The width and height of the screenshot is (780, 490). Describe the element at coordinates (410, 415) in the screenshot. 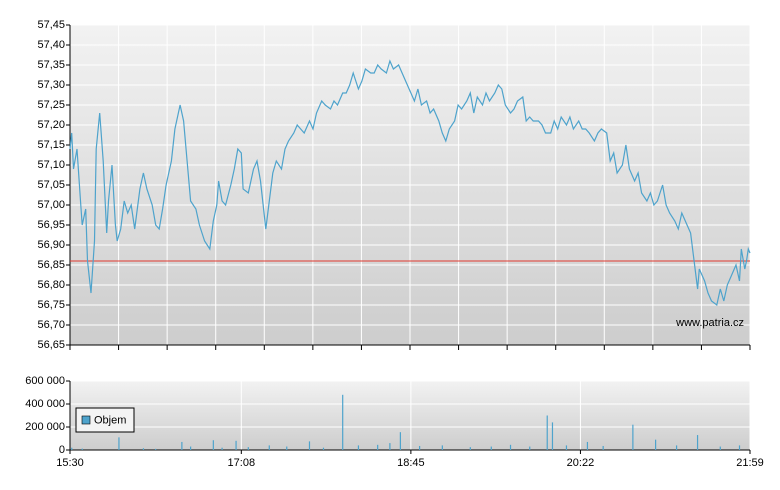

I see `volume-plot-area` at that location.